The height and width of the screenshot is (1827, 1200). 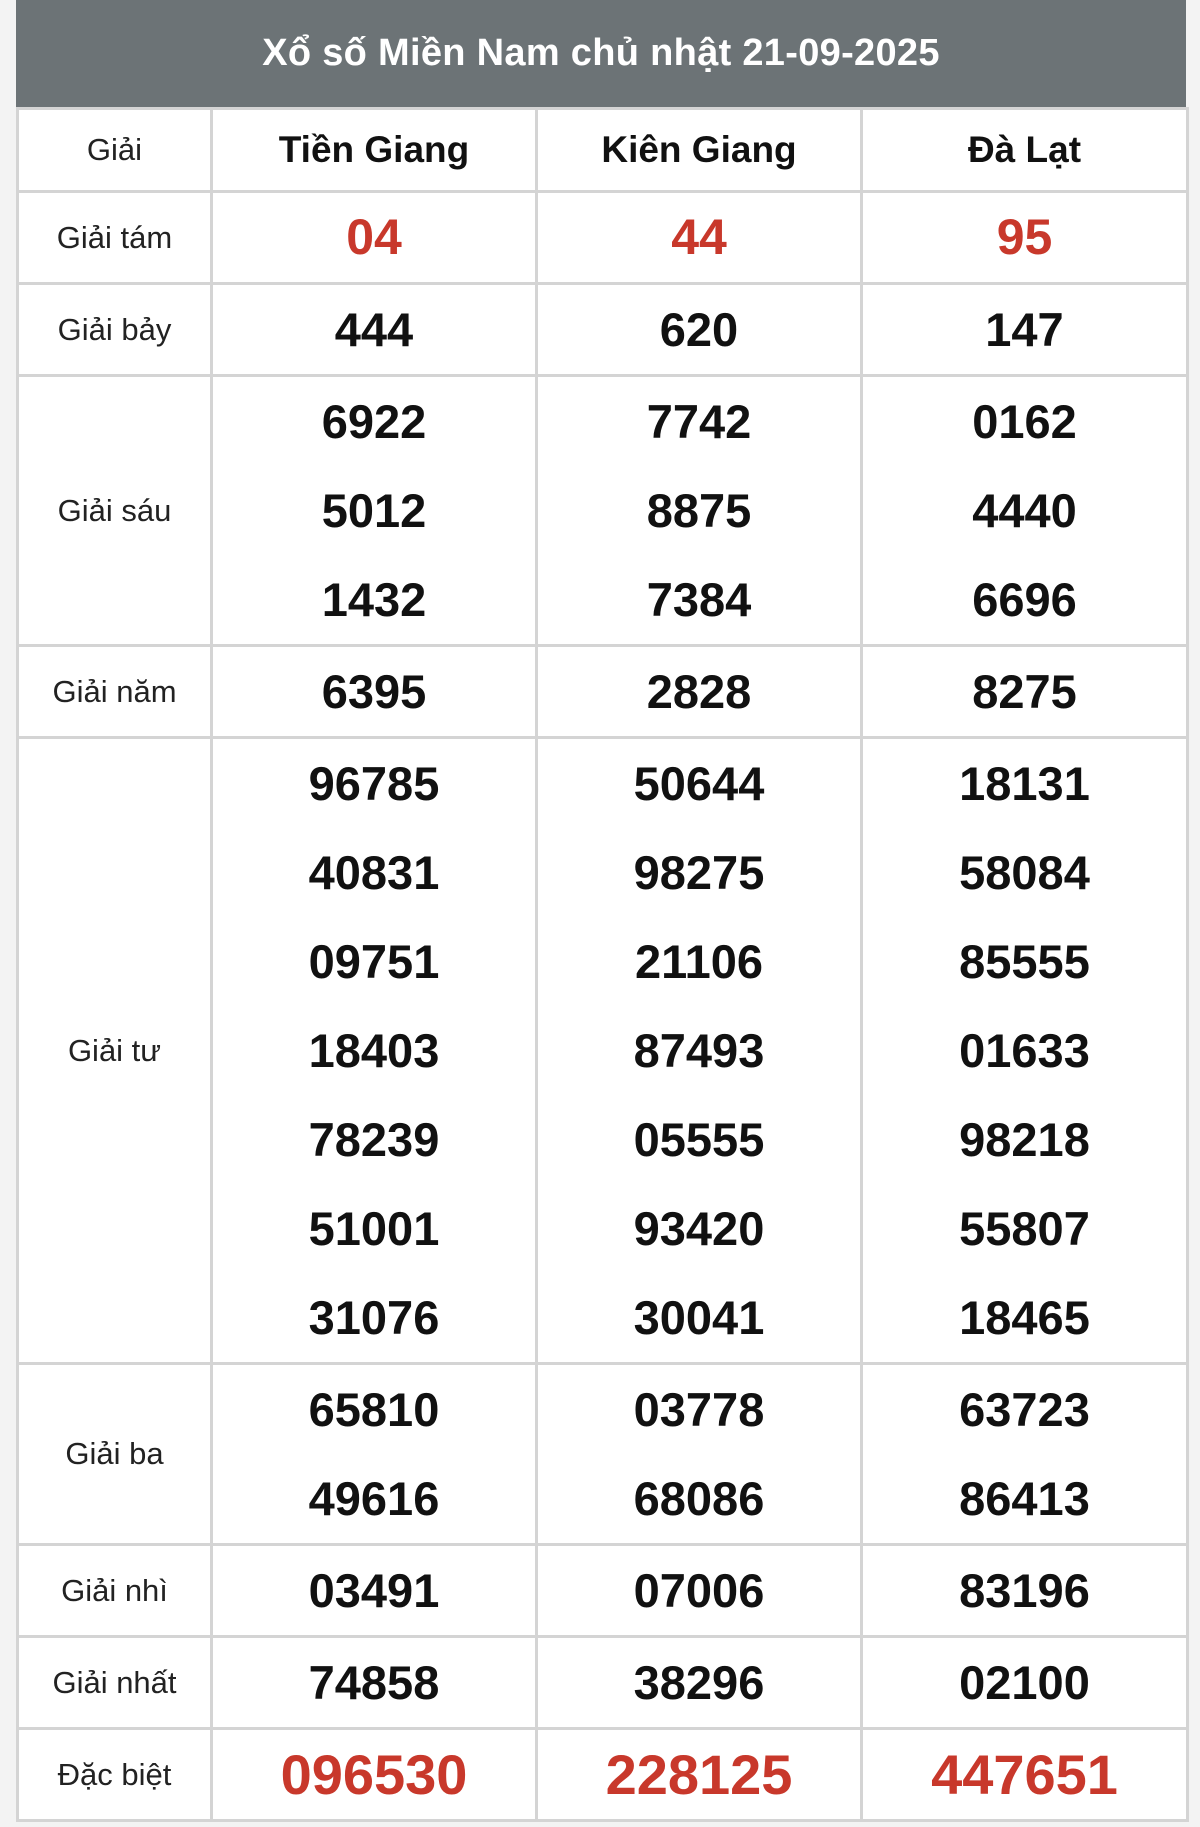 What do you see at coordinates (114, 1774) in the screenshot?
I see `prize-label: Đặc biệt` at bounding box center [114, 1774].